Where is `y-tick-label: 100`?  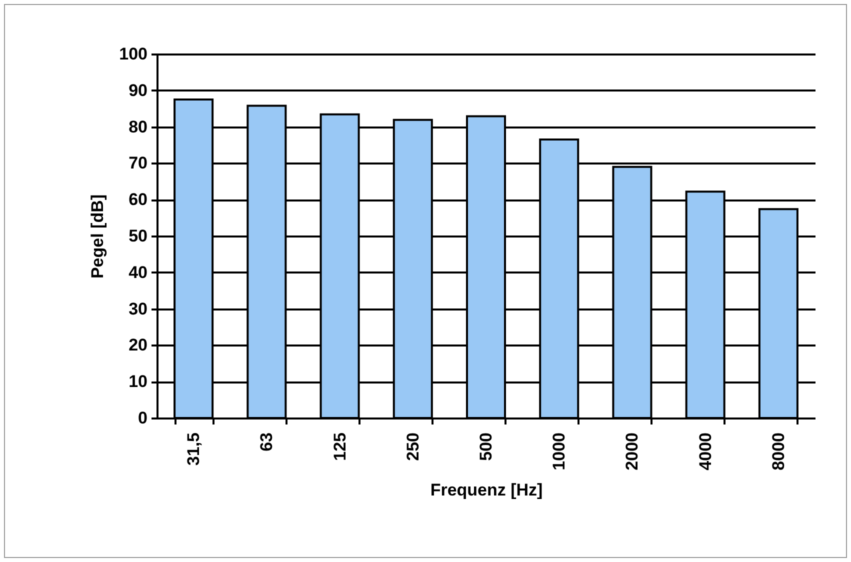 y-tick-label: 100 is located at coordinates (133, 54).